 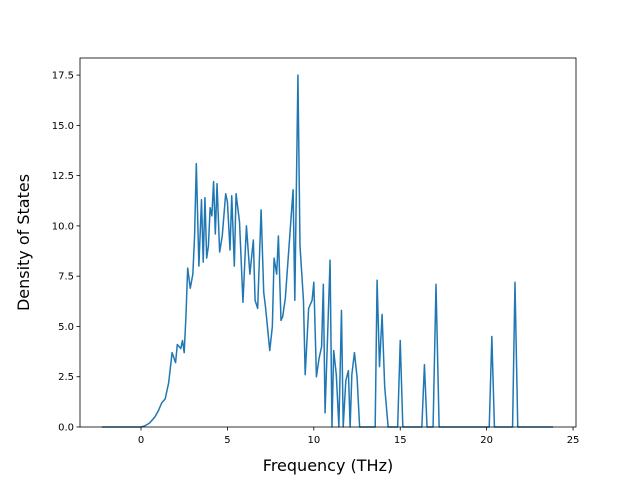 I want to click on y-tick-label: 10.0, so click(x=63, y=226).